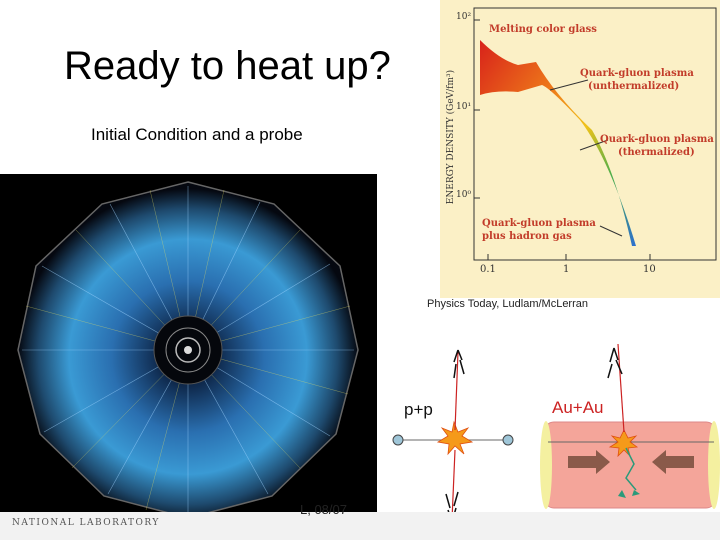 The height and width of the screenshot is (545, 720). Describe the element at coordinates (578, 408) in the screenshot. I see `auau-label: Au+Au` at that location.